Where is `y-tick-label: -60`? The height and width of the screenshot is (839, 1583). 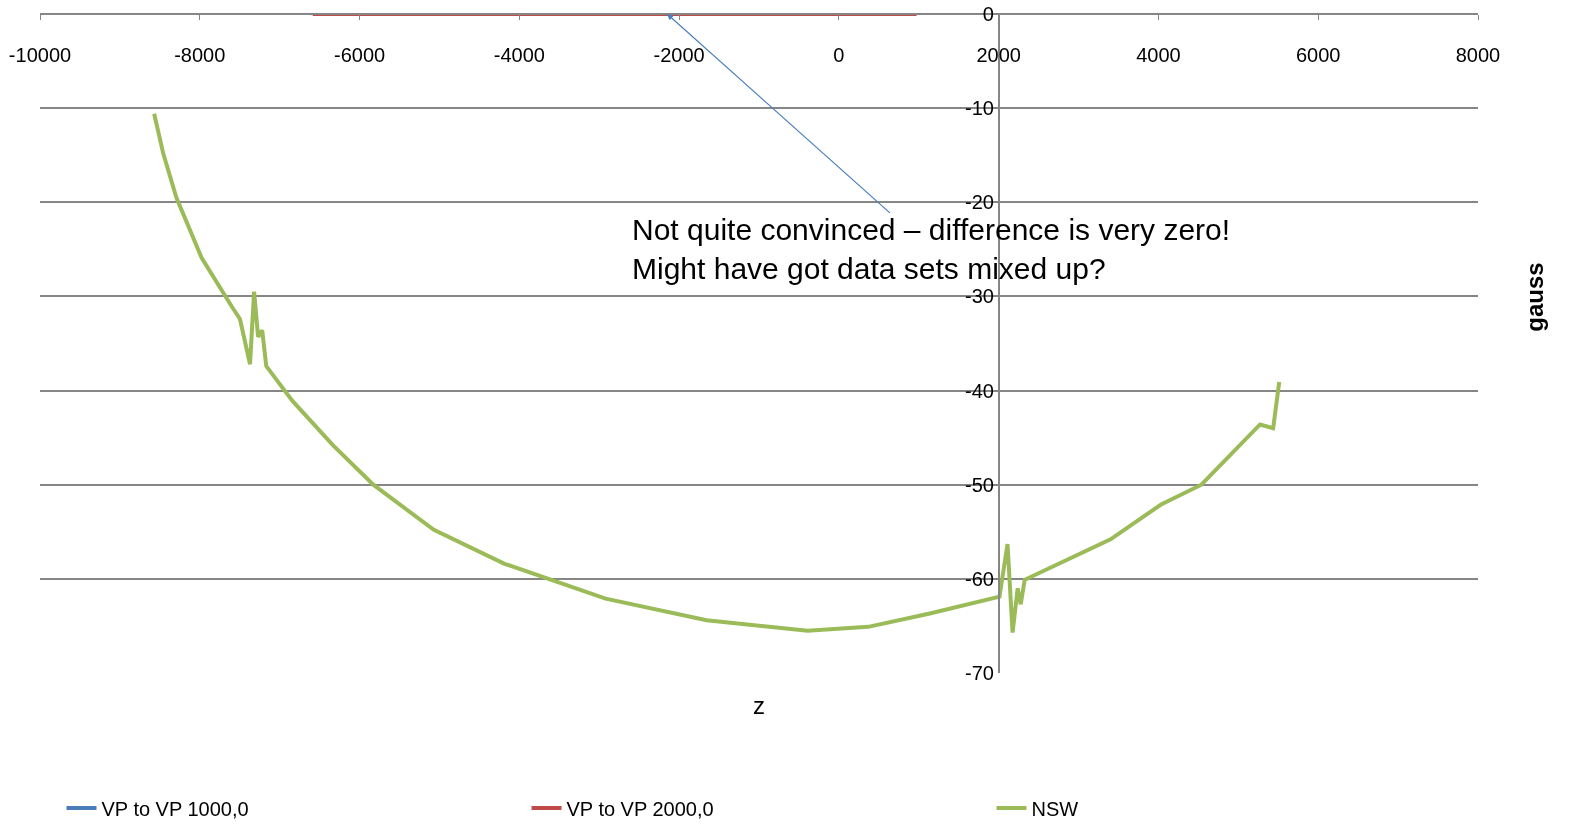 y-tick-label: -60 is located at coordinates (979, 578).